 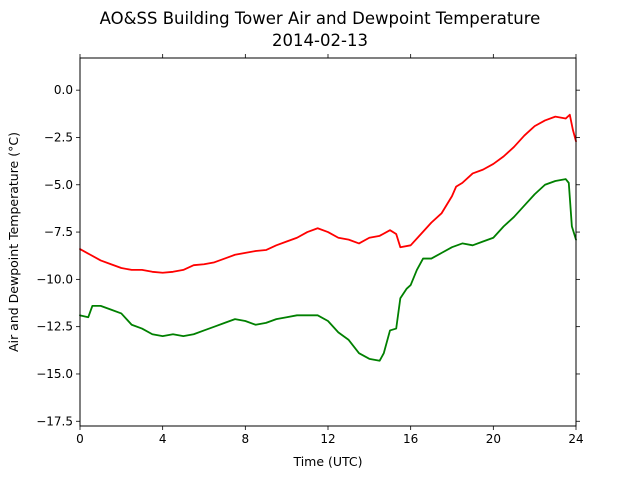 I want to click on y-tick-label: −5.0, so click(x=58, y=185).